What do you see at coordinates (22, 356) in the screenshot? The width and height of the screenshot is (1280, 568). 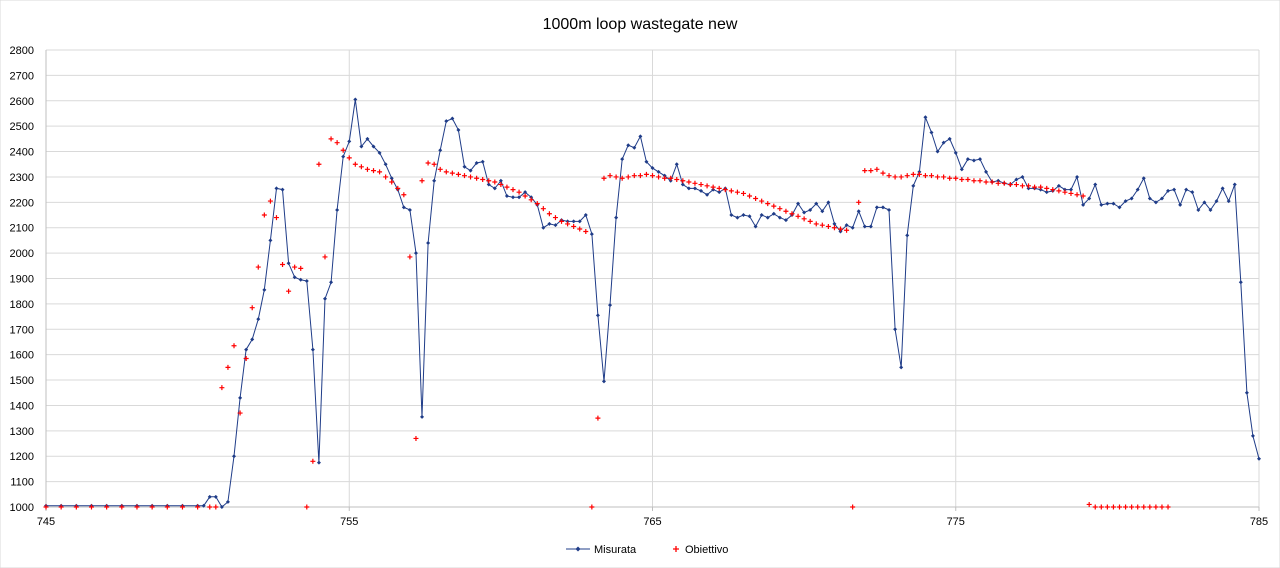 I see `y-tick-label: 1600` at bounding box center [22, 356].